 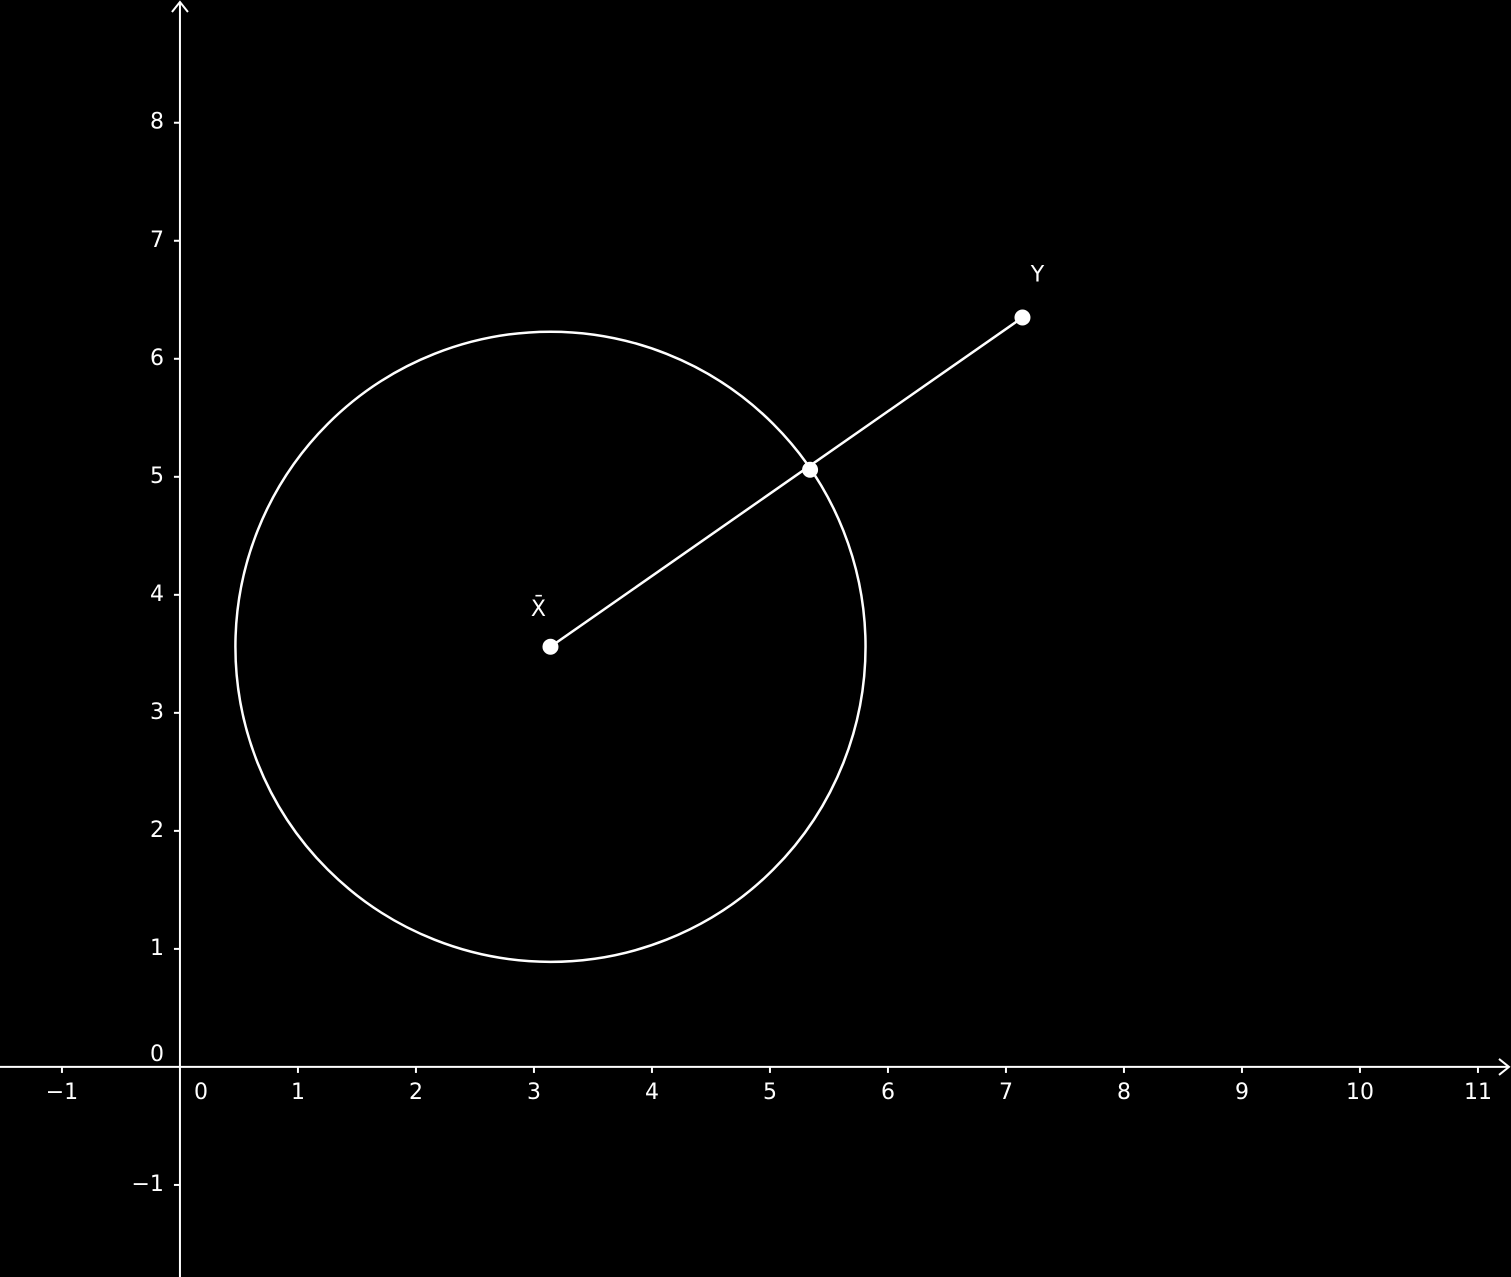 What do you see at coordinates (148, 1184) in the screenshot?
I see `y-tick-label: −1` at bounding box center [148, 1184].